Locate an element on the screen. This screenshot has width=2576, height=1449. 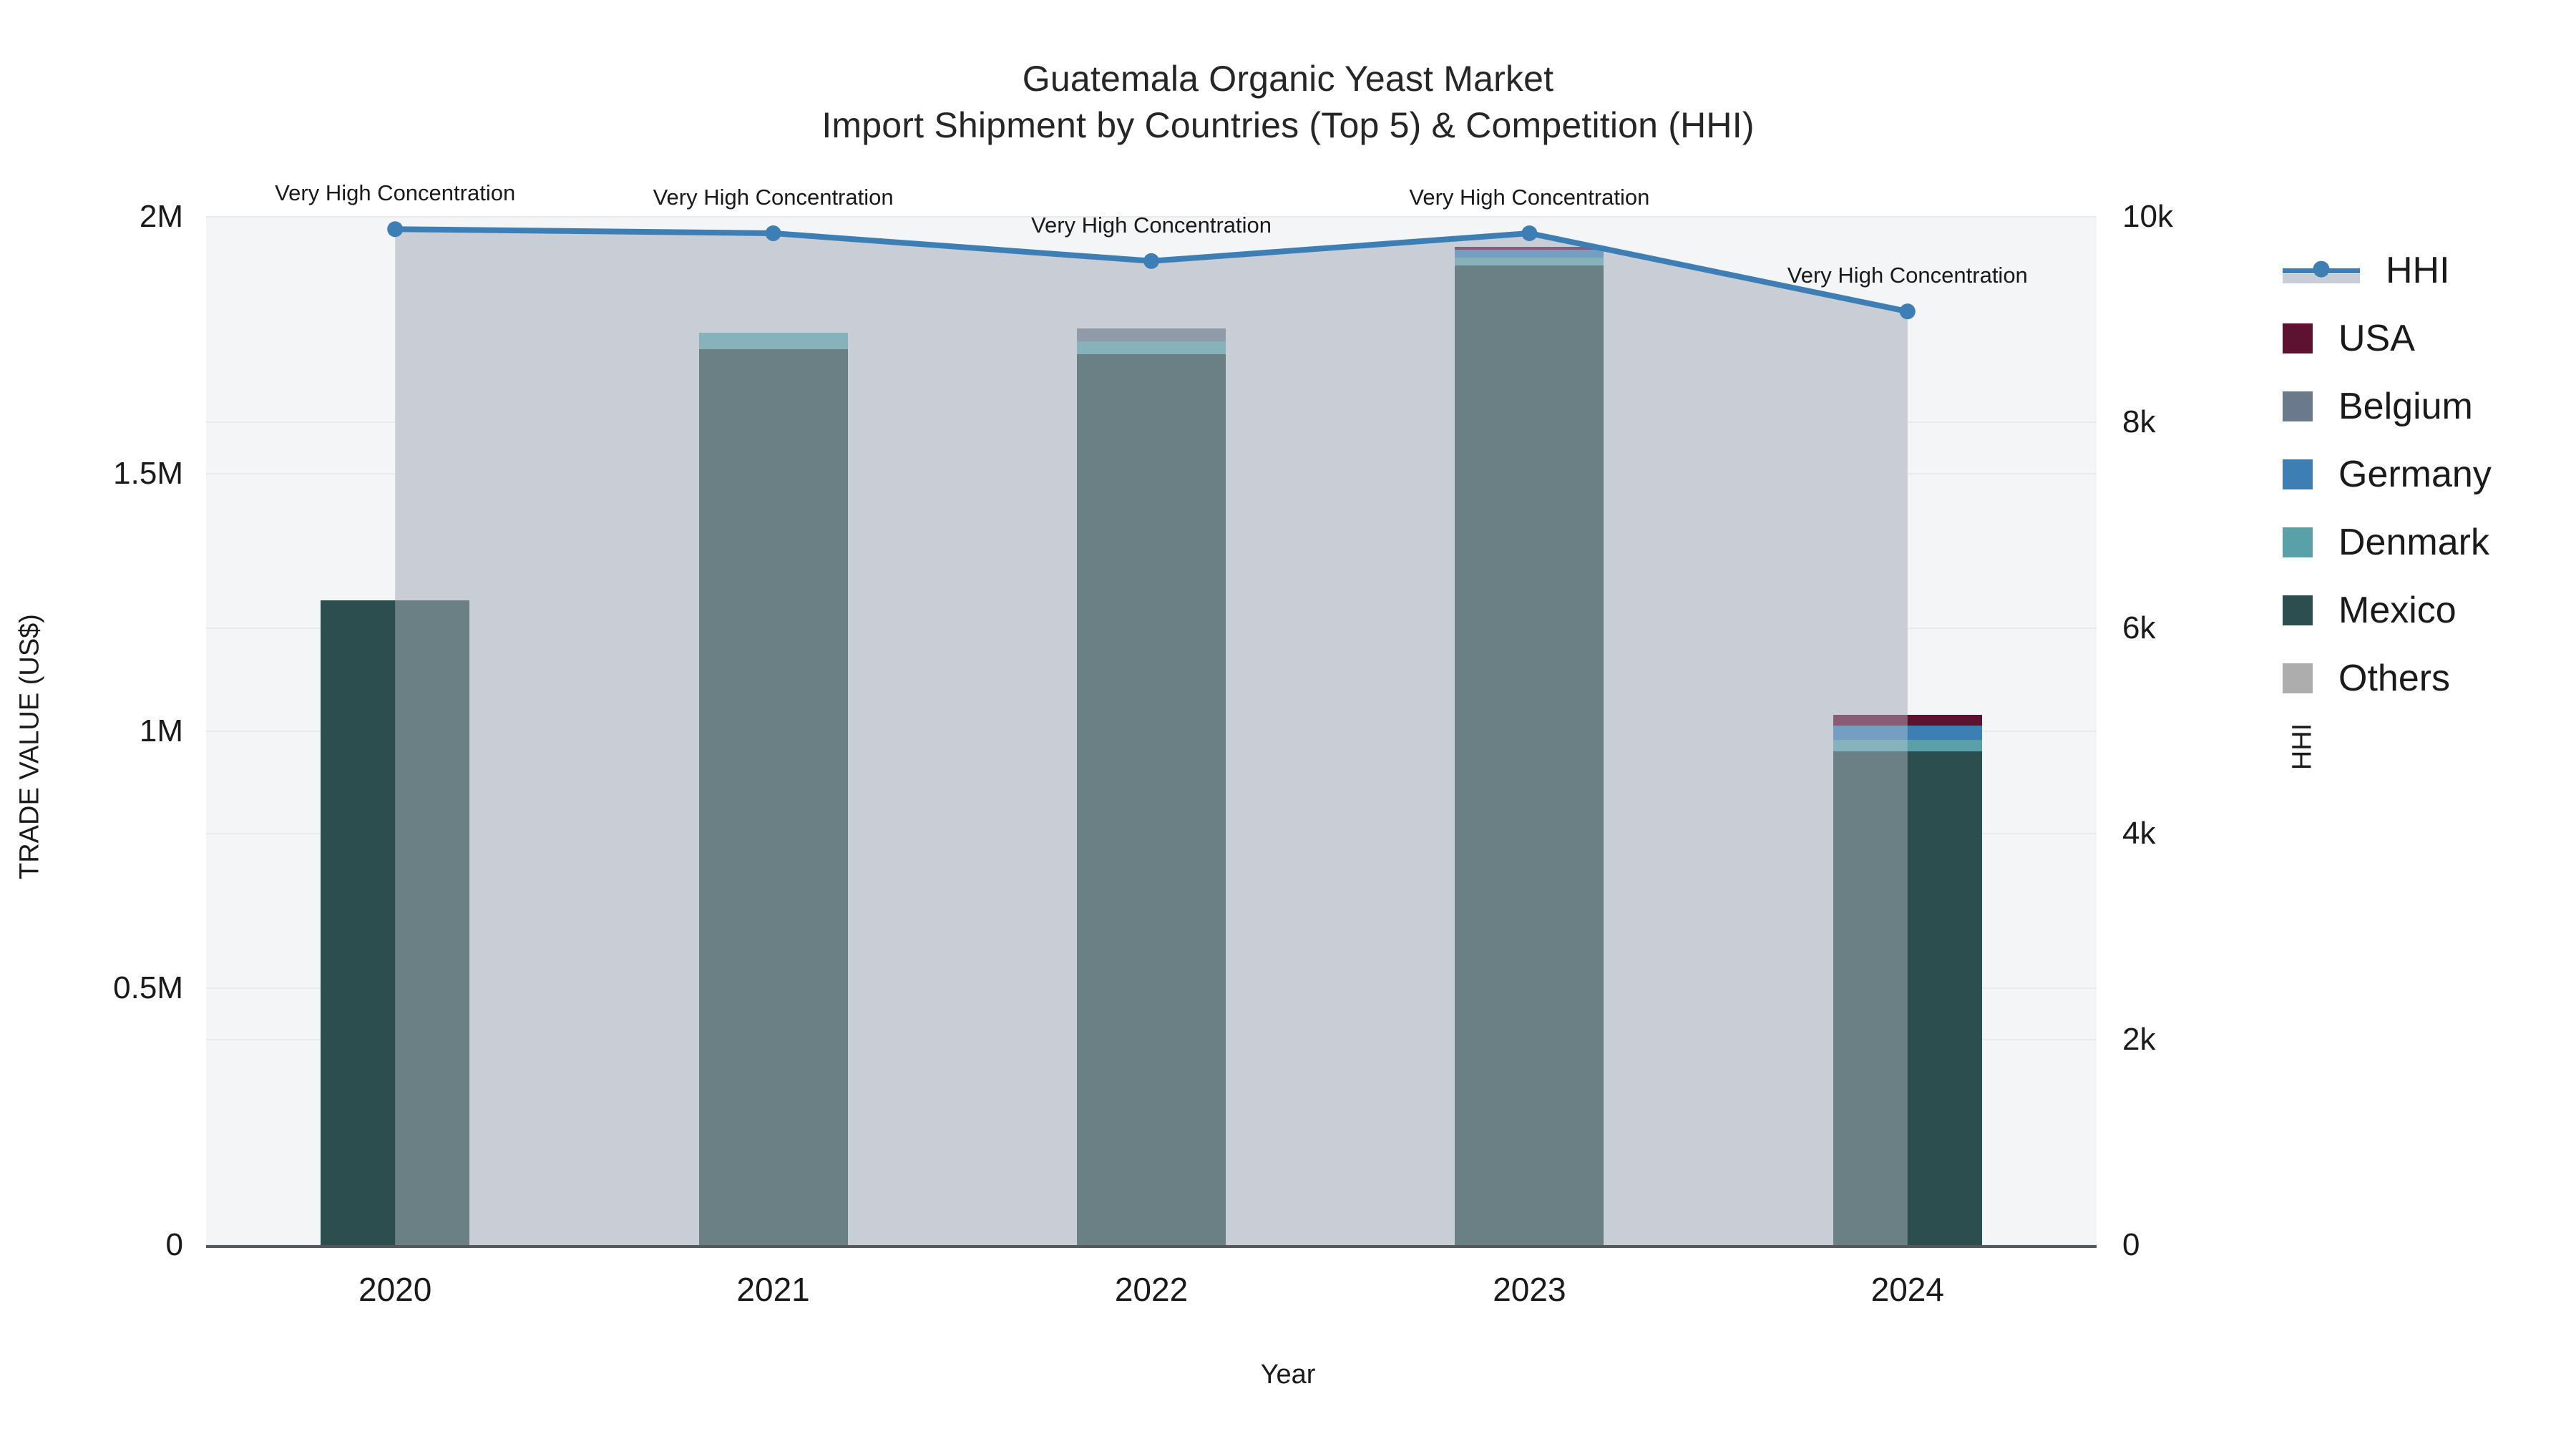
bar-2022 is located at coordinates (1151, 731).